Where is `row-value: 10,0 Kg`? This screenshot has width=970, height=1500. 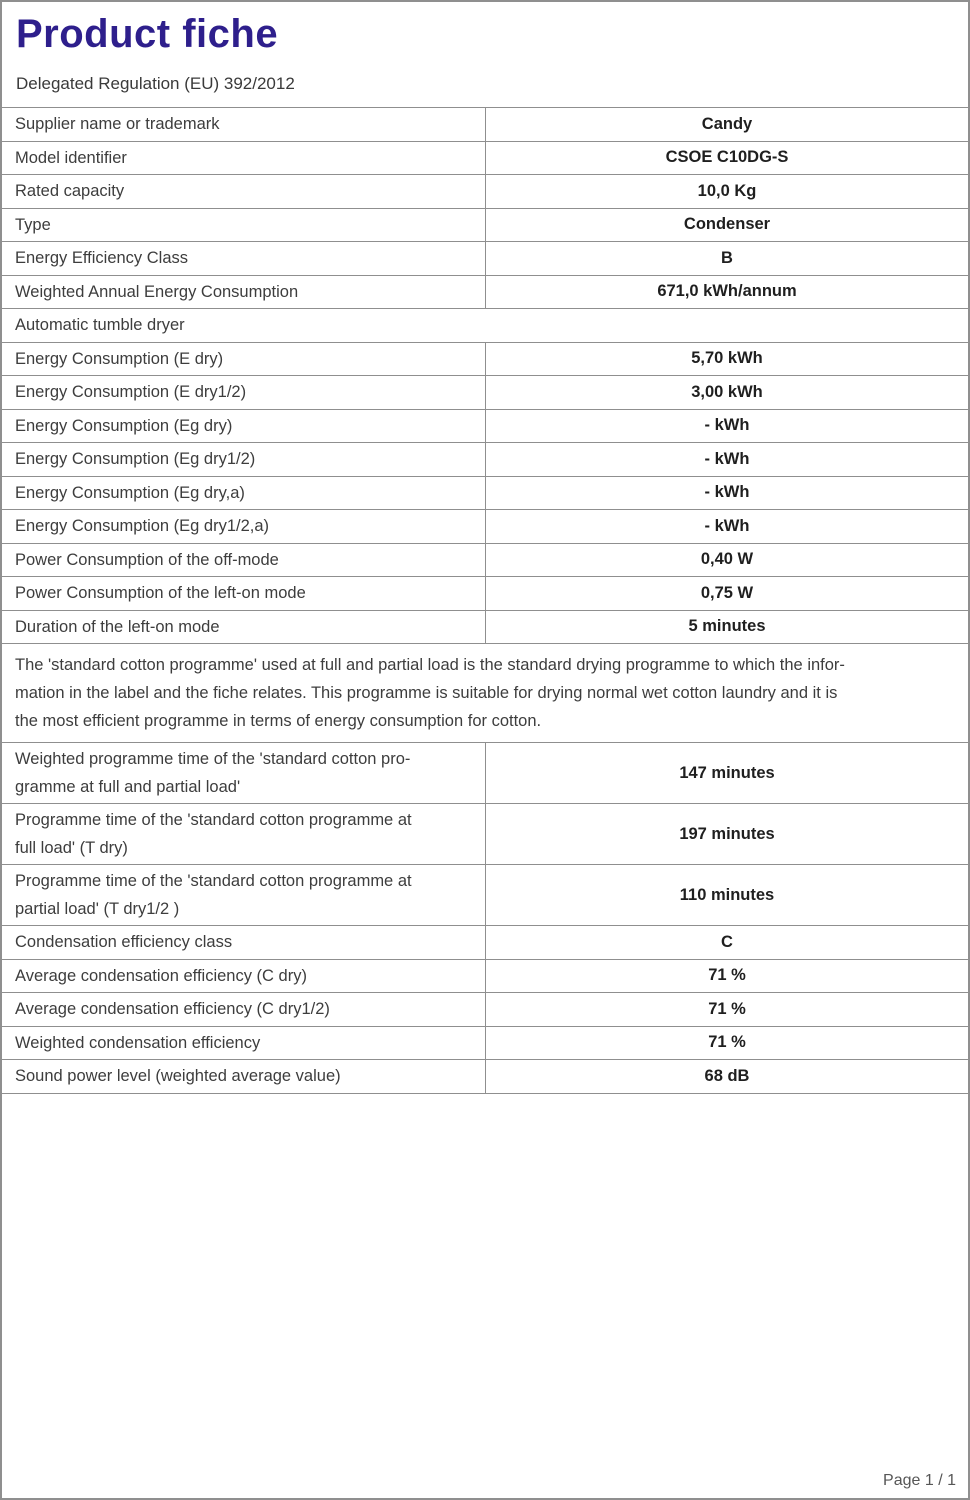 row-value: 10,0 Kg is located at coordinates (726, 191).